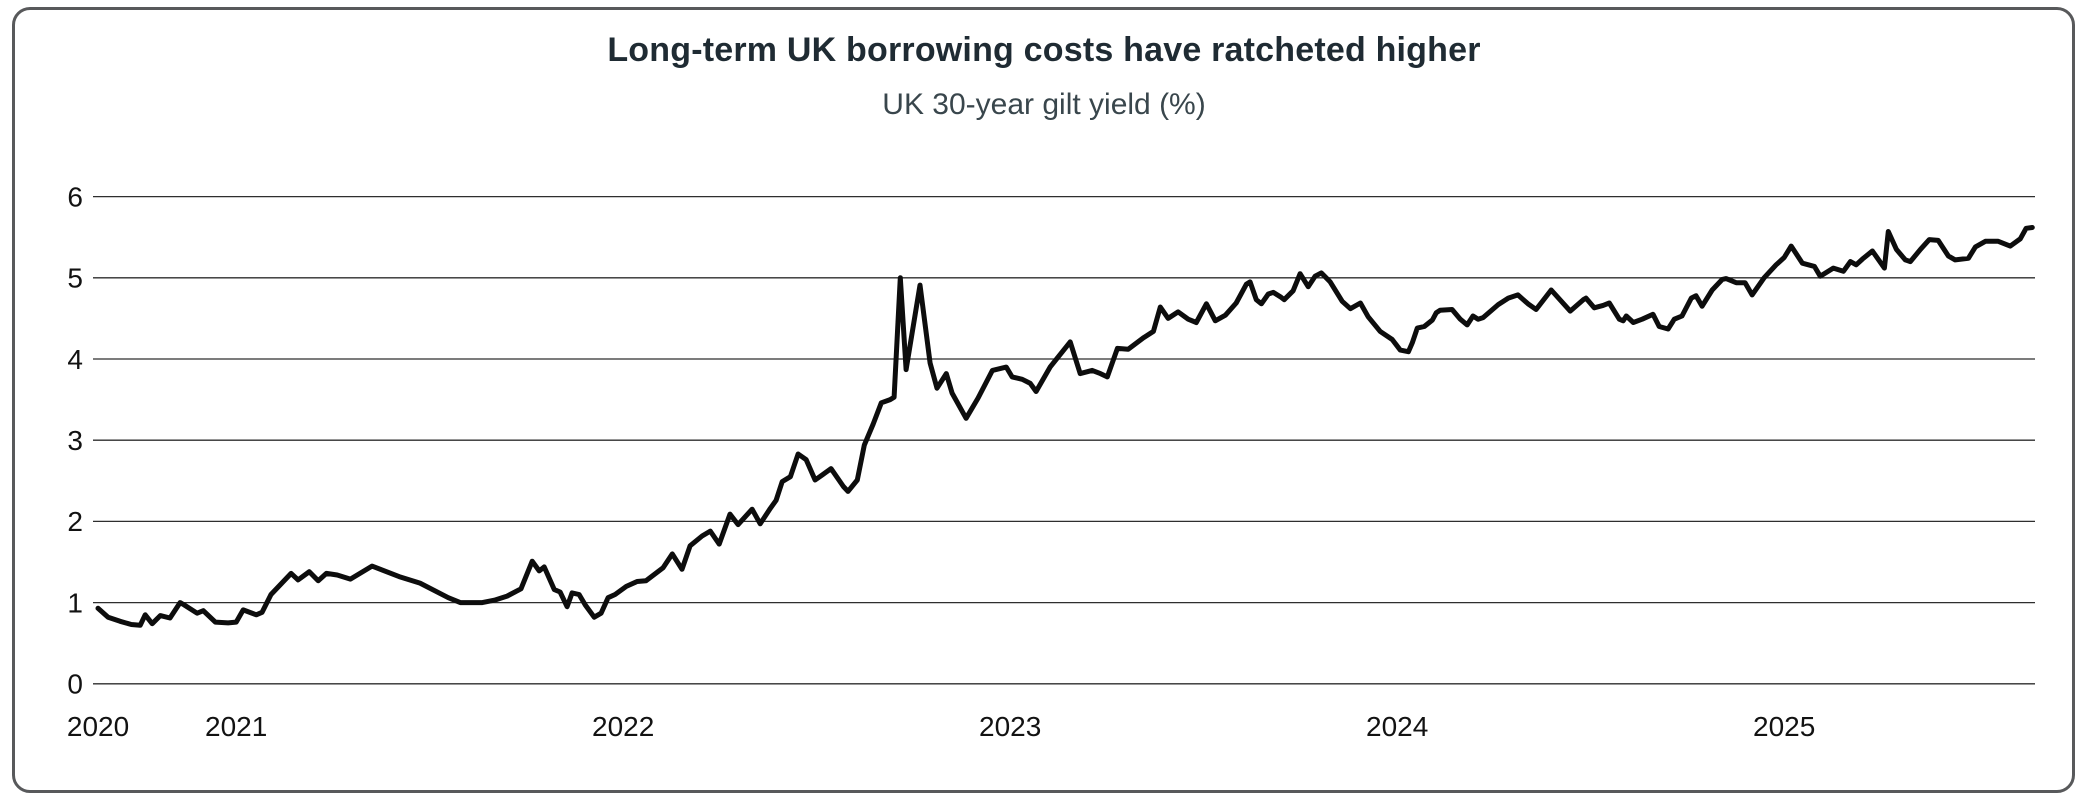 This screenshot has width=2088, height=800. Describe the element at coordinates (75, 359) in the screenshot. I see `y-tick-label-4: 4` at that location.